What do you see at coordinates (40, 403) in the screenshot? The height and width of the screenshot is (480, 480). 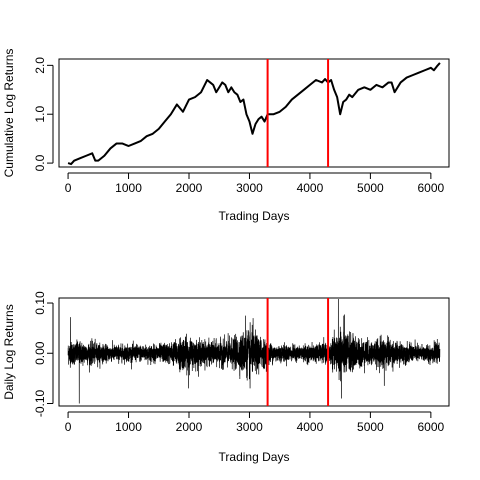 I see `y-tick-label: -0.10` at bounding box center [40, 403].